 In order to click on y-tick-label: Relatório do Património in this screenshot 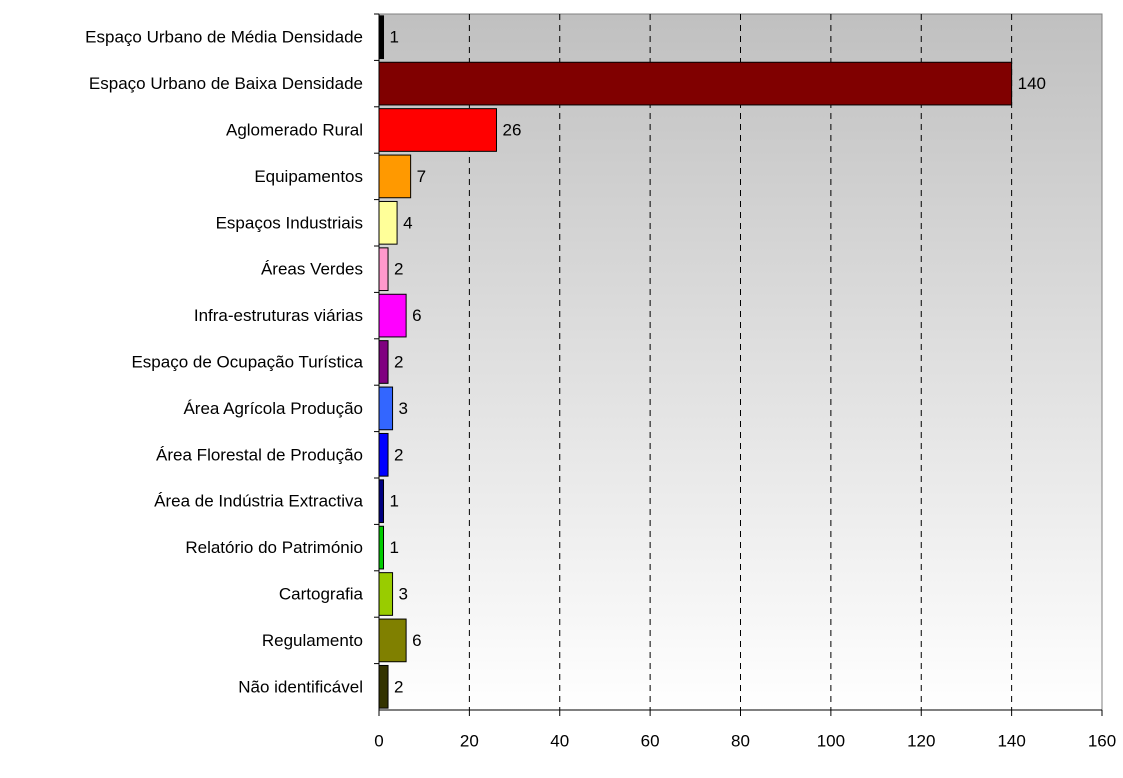, I will do `click(274, 547)`.